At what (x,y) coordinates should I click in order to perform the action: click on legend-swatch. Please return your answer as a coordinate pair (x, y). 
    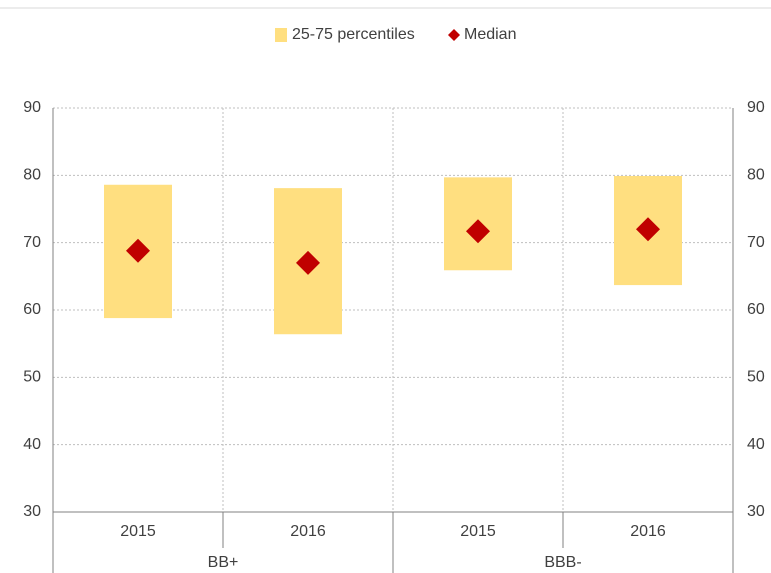
    Looking at the image, I should click on (281, 35).